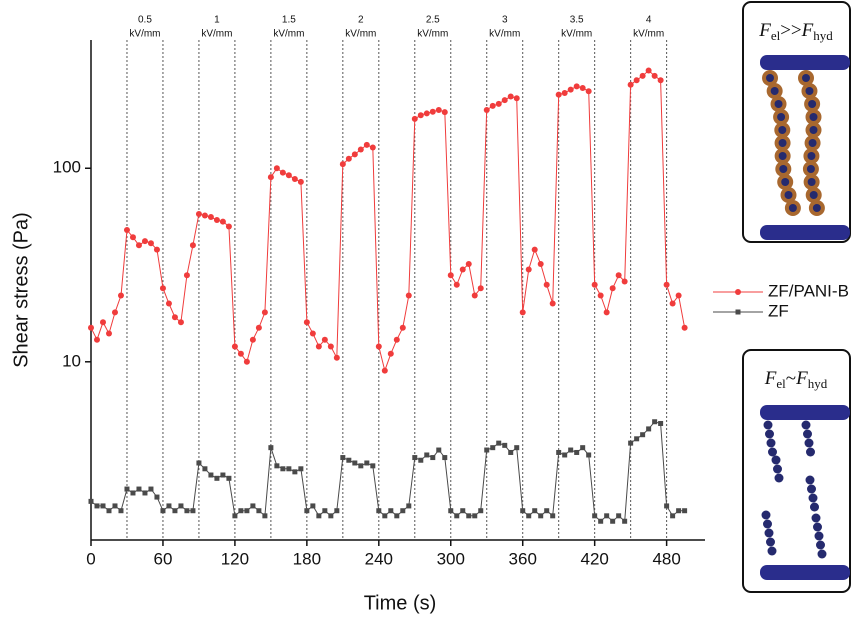 Image resolution: width=853 pixels, height=623 pixels. I want to click on legend-marker, so click(738, 312).